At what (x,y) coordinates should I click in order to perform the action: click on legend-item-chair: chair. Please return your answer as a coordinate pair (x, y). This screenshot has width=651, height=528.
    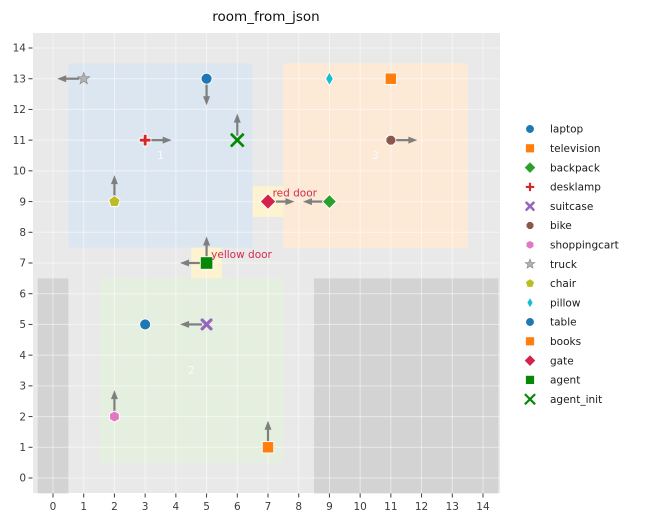
    Looking at the image, I should click on (550, 284).